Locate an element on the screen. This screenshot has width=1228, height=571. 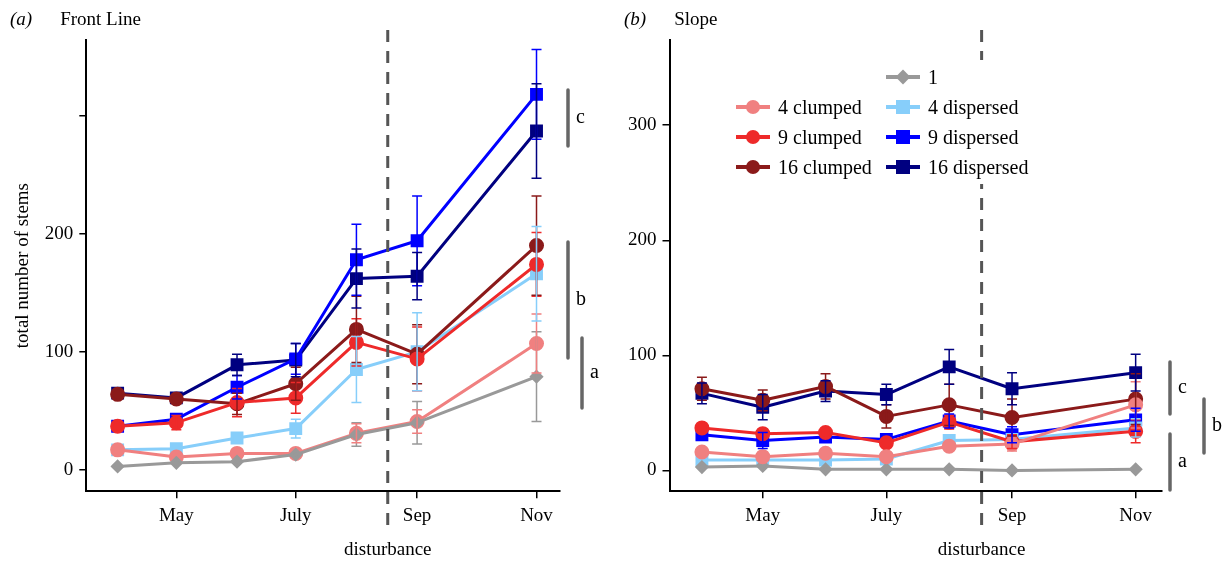
legend-label: 16 clumped is located at coordinates (825, 167).